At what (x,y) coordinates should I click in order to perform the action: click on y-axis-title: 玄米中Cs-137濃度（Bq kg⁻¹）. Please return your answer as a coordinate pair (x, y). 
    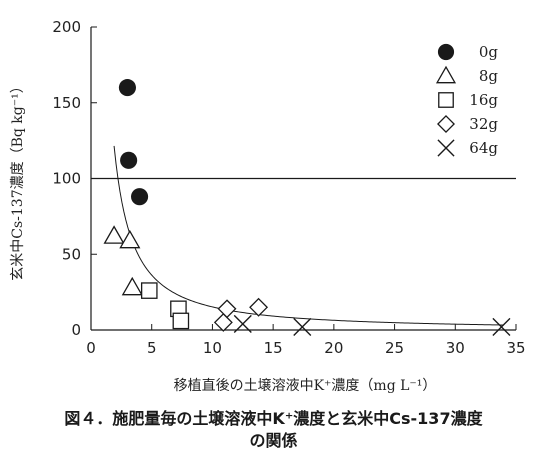
    Looking at the image, I should click on (17, 180).